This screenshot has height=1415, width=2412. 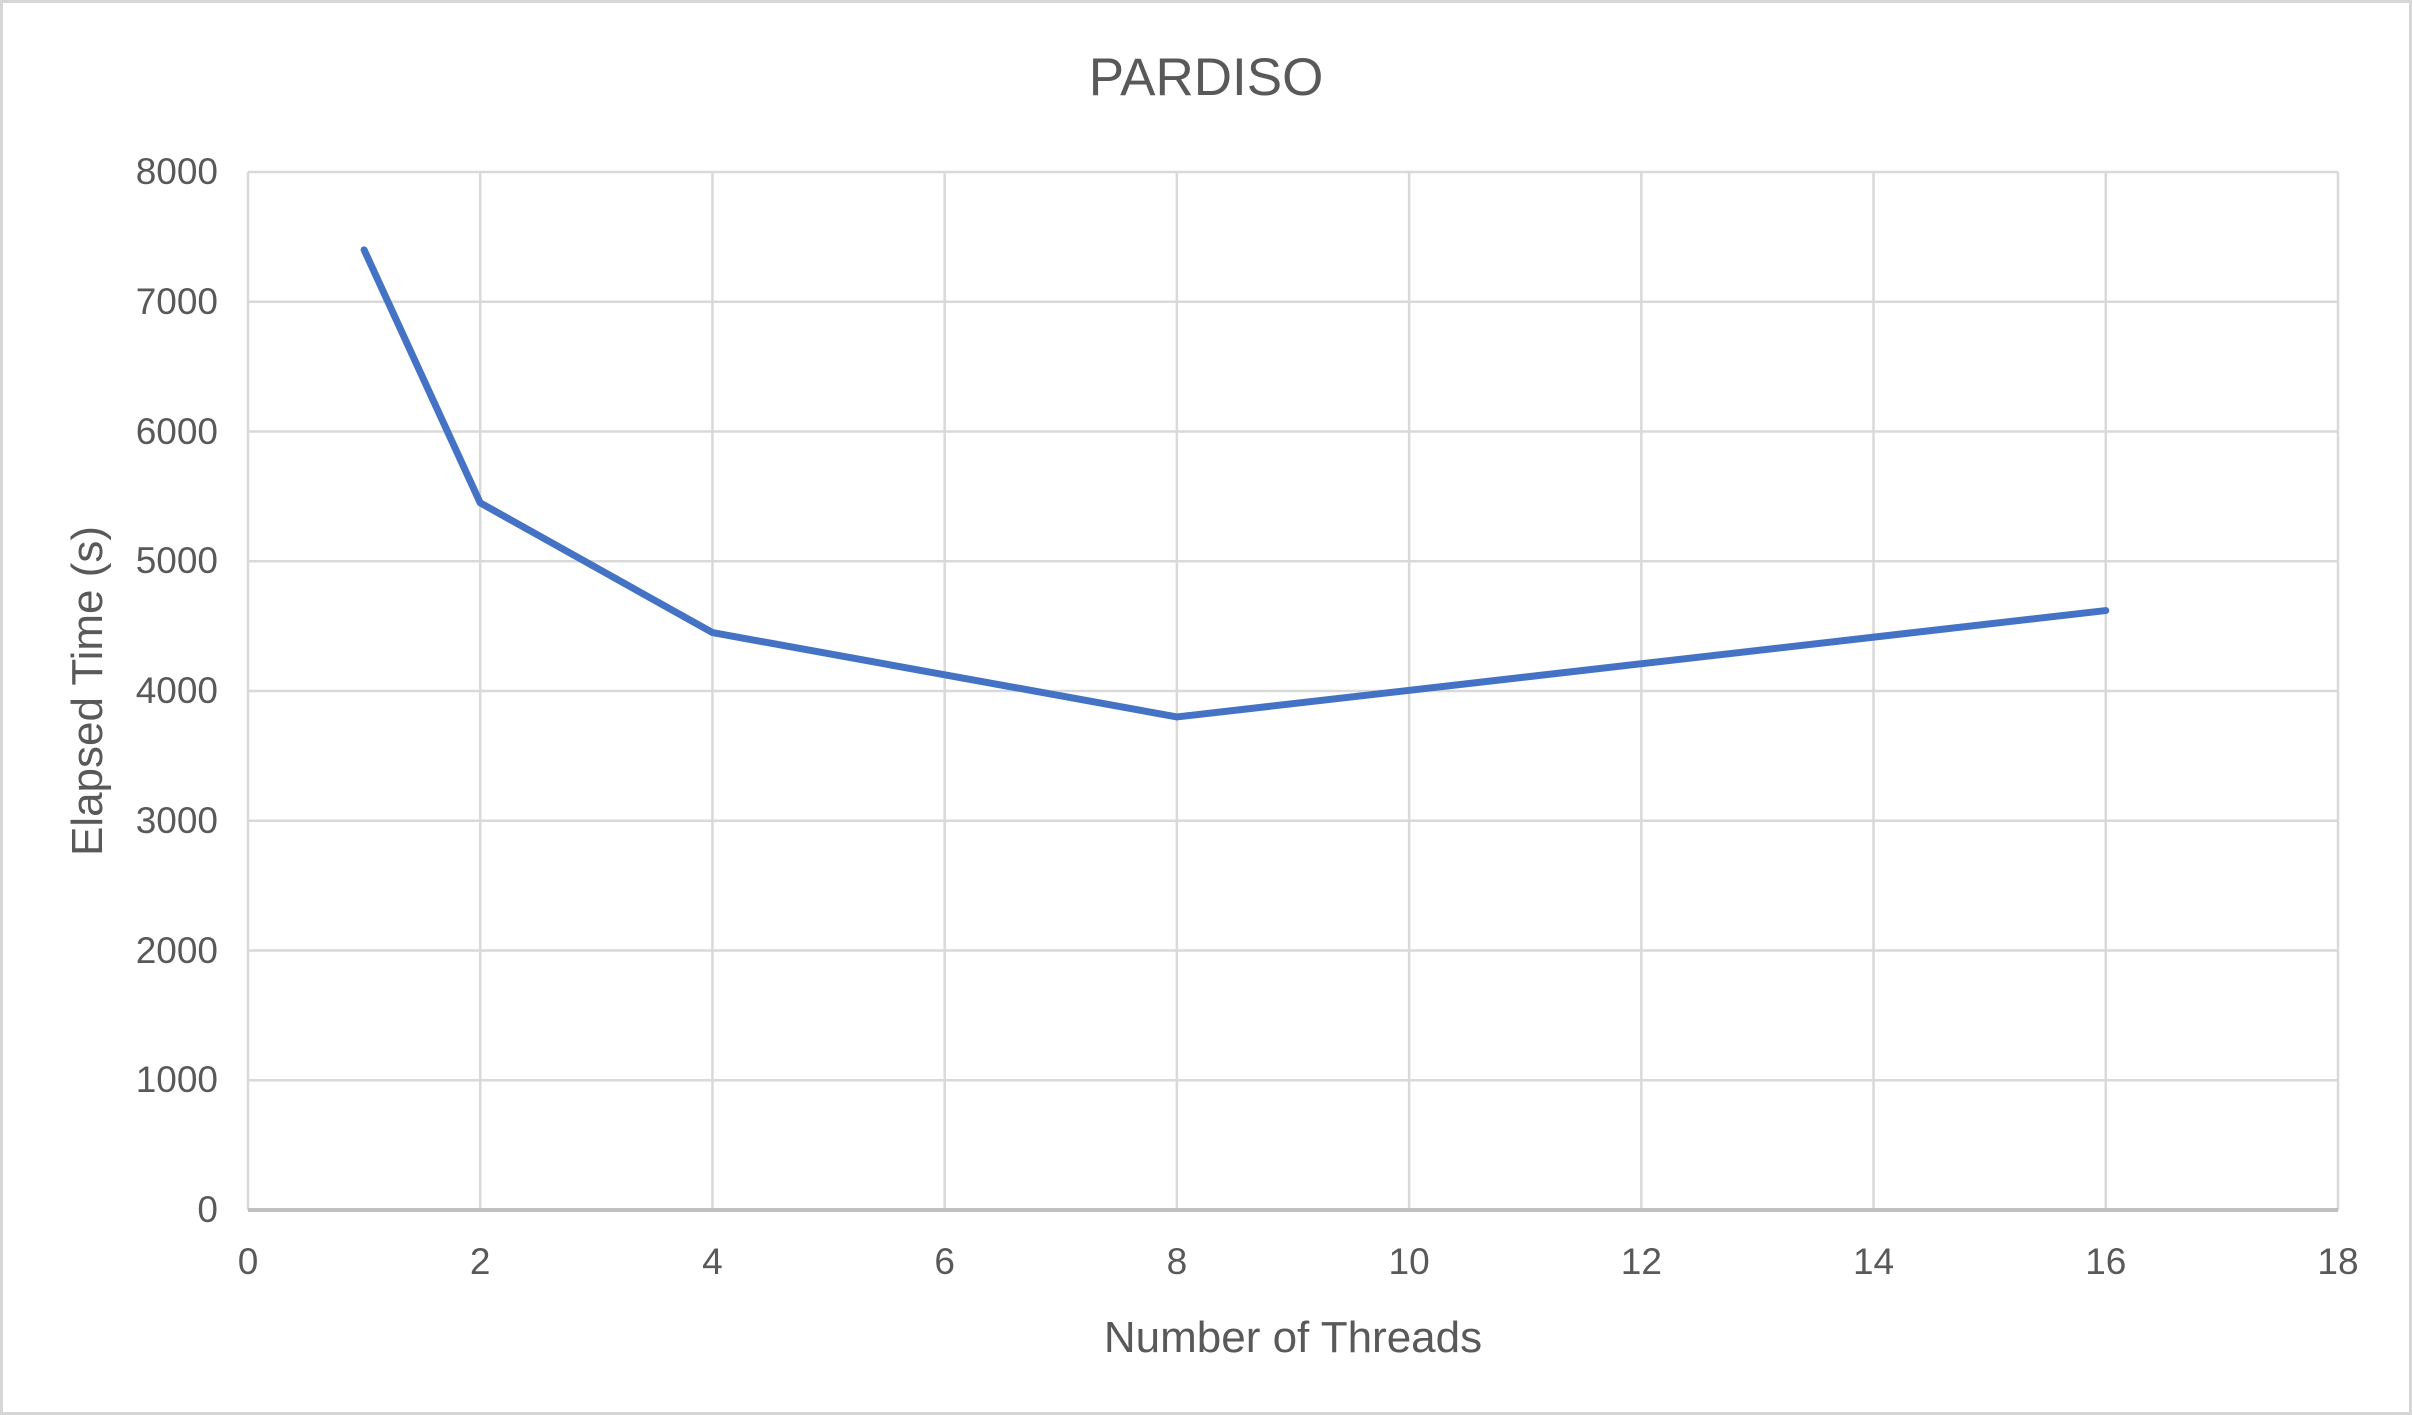 What do you see at coordinates (176, 431) in the screenshot?
I see `y-tick-label: 6000` at bounding box center [176, 431].